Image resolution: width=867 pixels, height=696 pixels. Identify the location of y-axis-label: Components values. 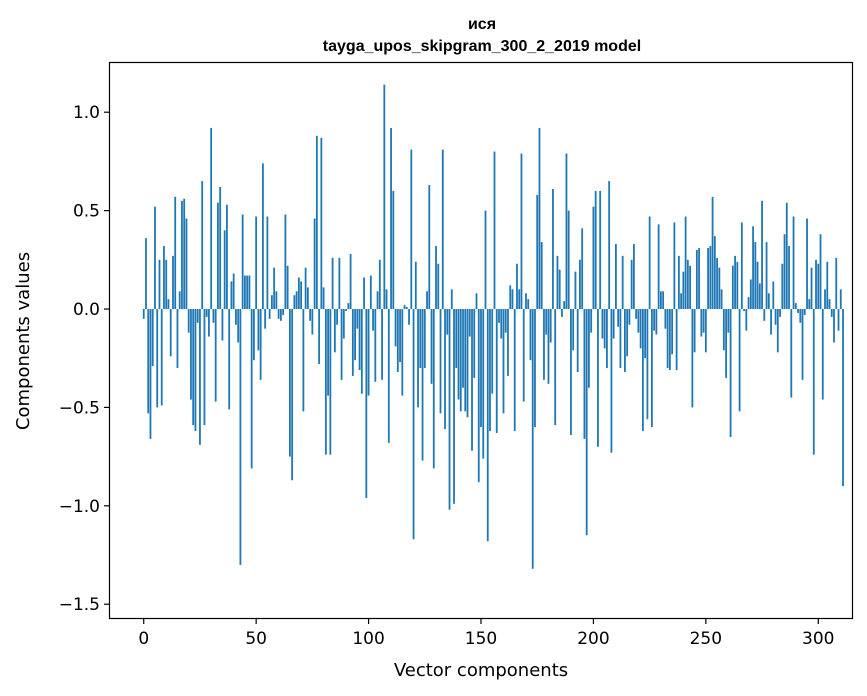
(23, 341).